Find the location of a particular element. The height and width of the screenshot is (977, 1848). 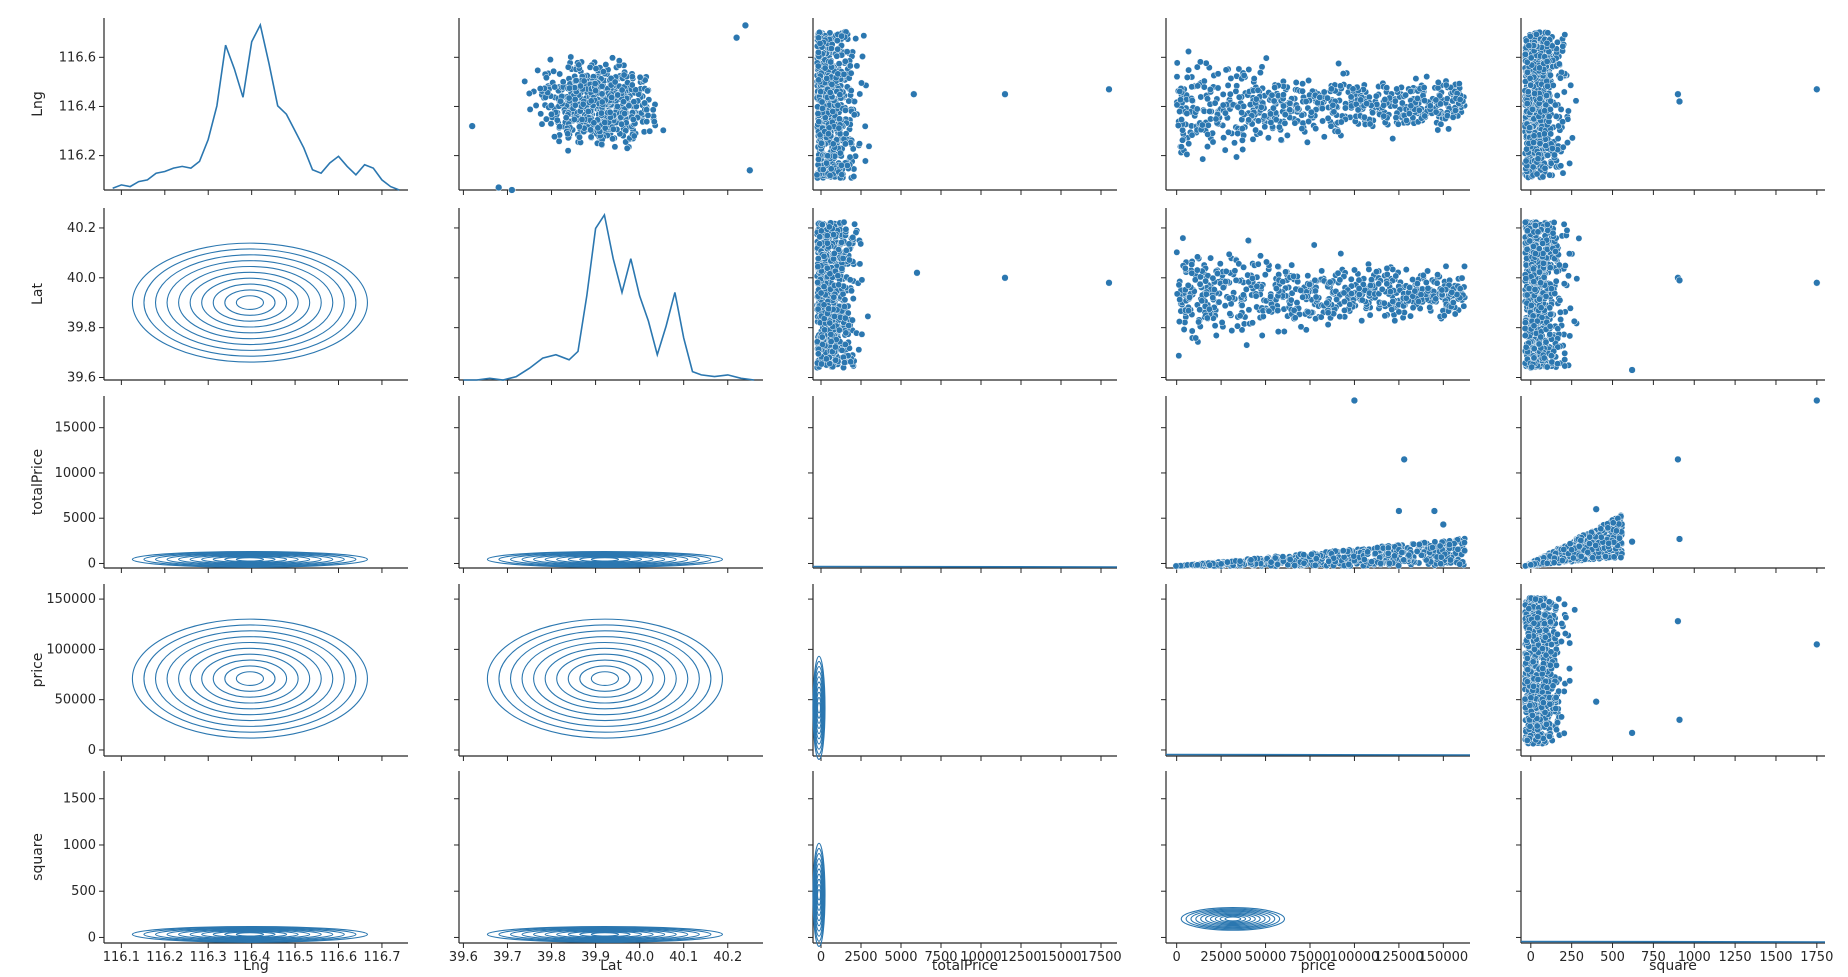

y-tick-label: 116.4 is located at coordinates (77, 106).